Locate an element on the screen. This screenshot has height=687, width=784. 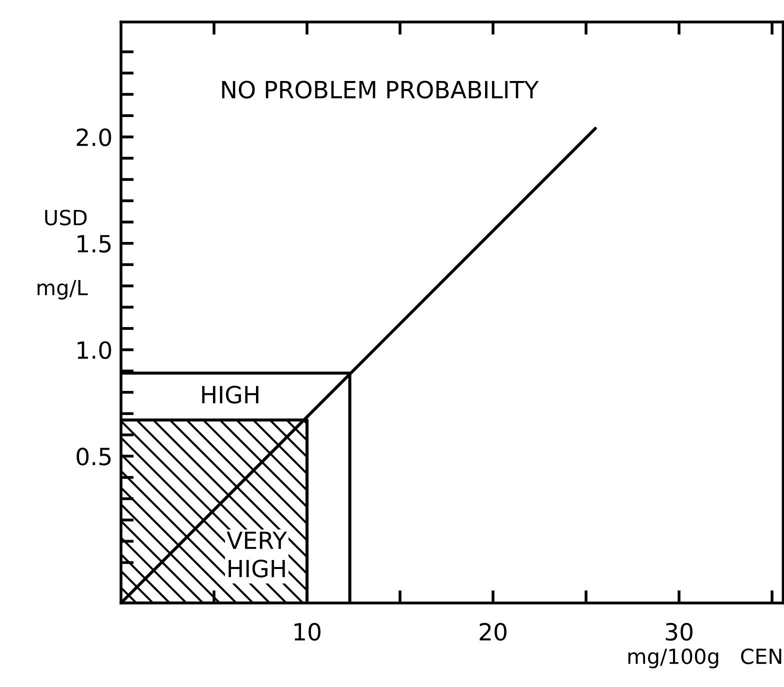
annotation: VERY HIGH is located at coordinates (256, 555).